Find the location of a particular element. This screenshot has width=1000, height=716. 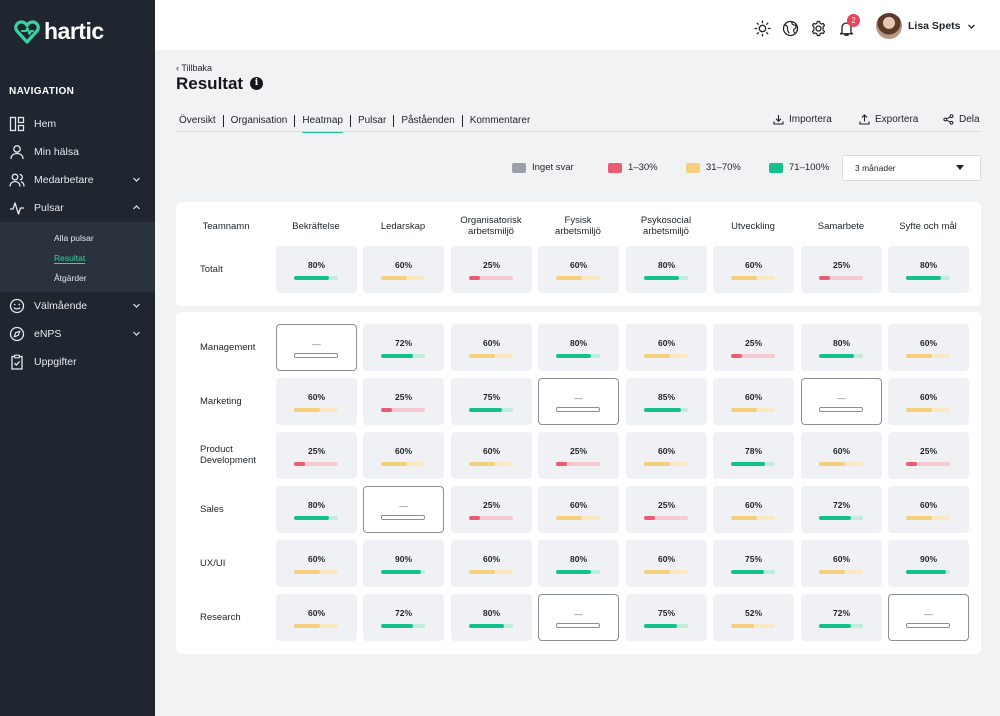

user-icon is located at coordinates (17, 152).